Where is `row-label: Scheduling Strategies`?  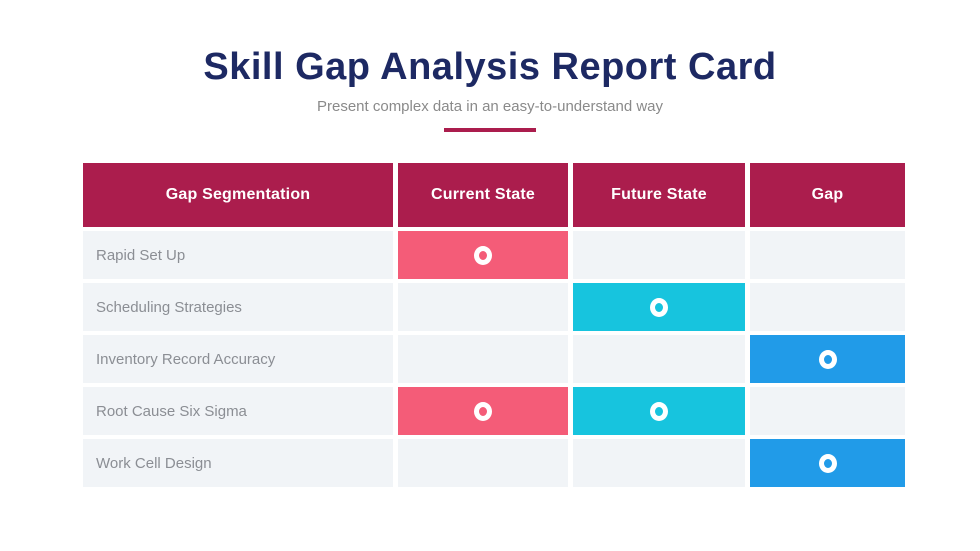 row-label: Scheduling Strategies is located at coordinates (238, 307).